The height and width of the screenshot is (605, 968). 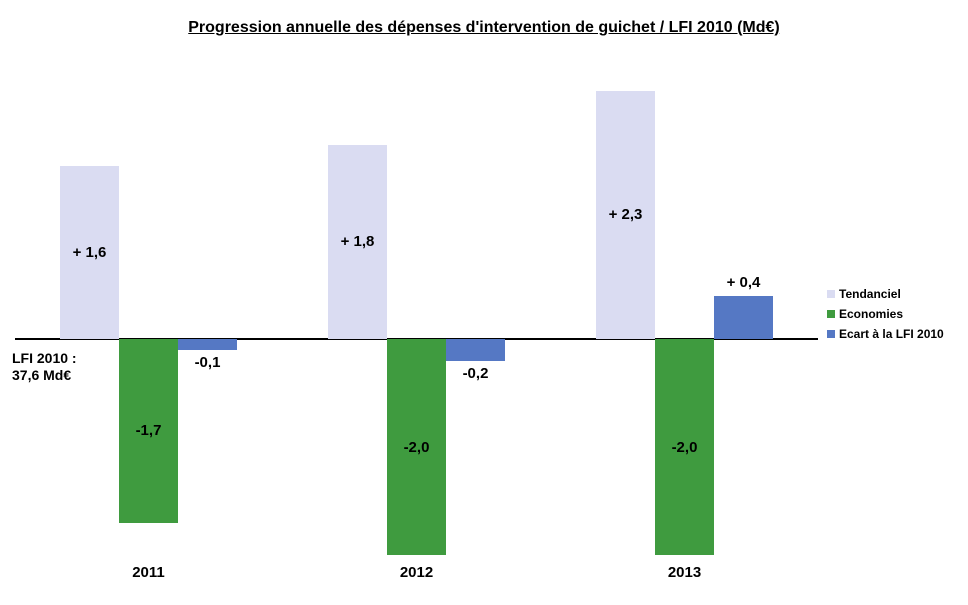 I want to click on bar-label-tendanciel-2012: + 1,8, so click(x=357, y=242).